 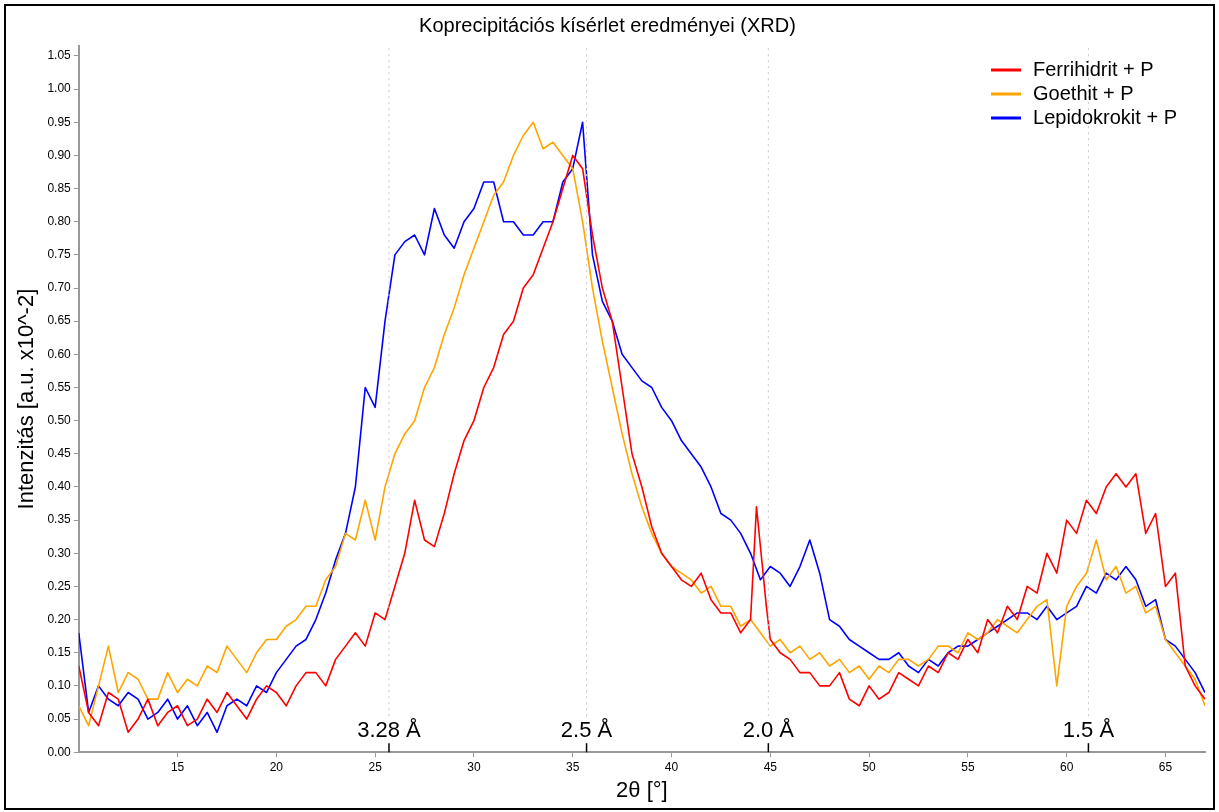 What do you see at coordinates (276, 766) in the screenshot?
I see `x-tick-label: 20` at bounding box center [276, 766].